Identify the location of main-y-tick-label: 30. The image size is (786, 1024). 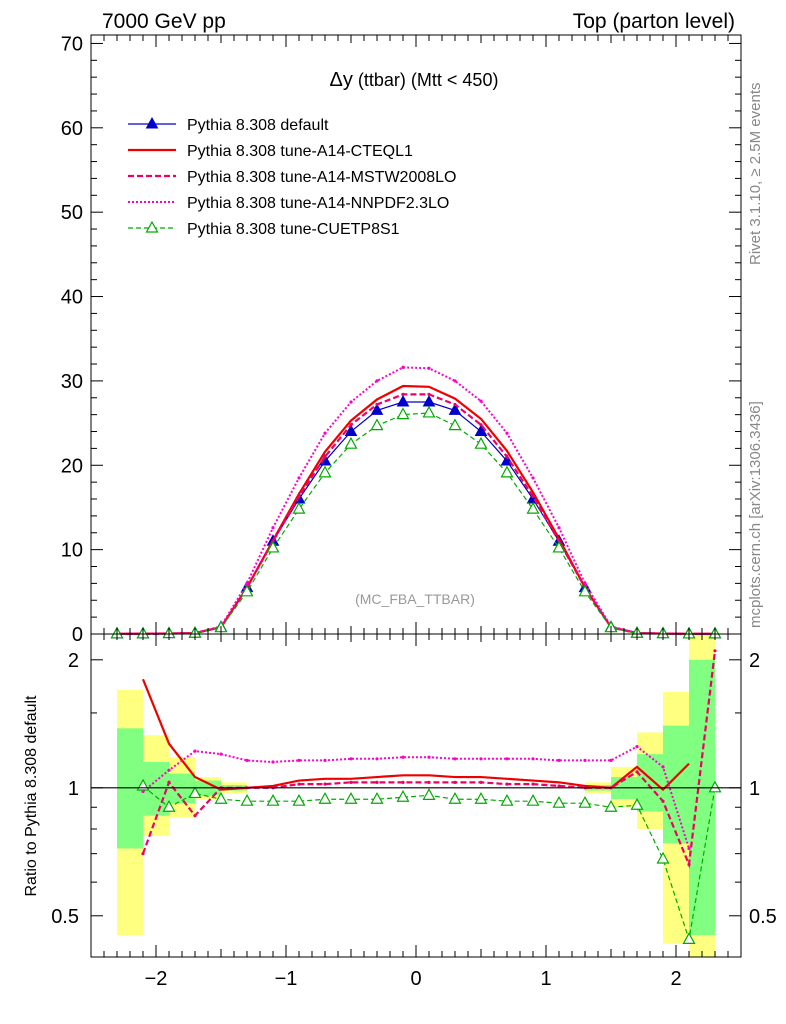
(72, 382).